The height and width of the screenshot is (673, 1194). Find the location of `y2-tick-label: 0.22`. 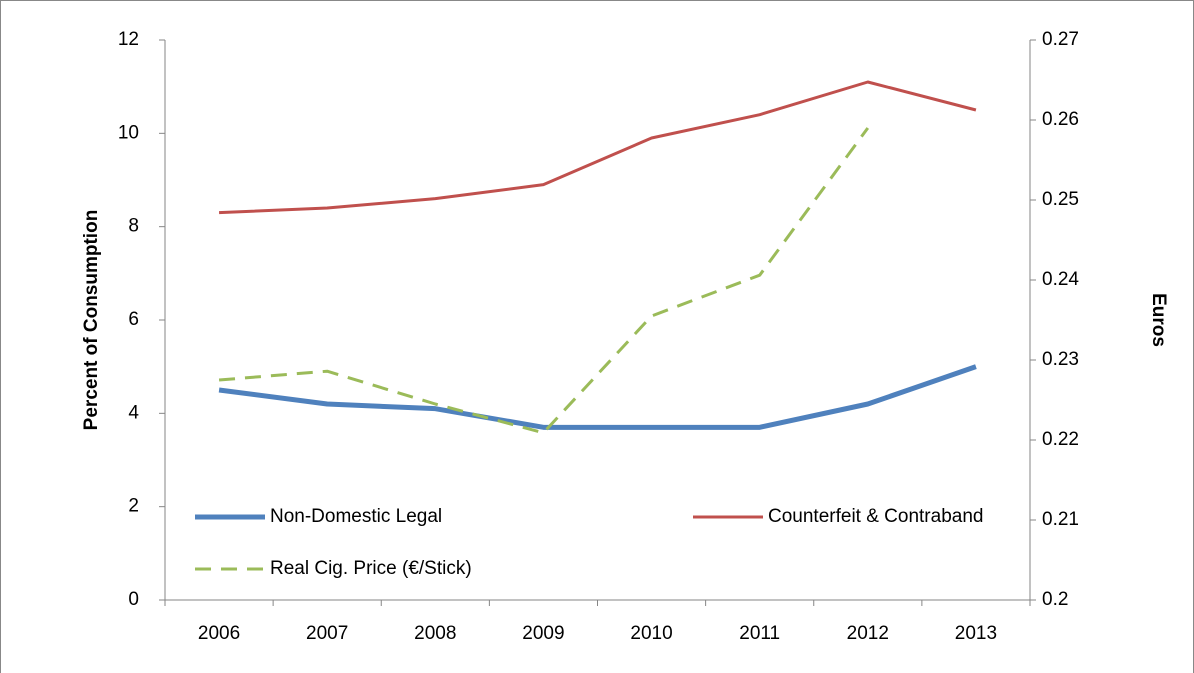

y2-tick-label: 0.22 is located at coordinates (1060, 439).